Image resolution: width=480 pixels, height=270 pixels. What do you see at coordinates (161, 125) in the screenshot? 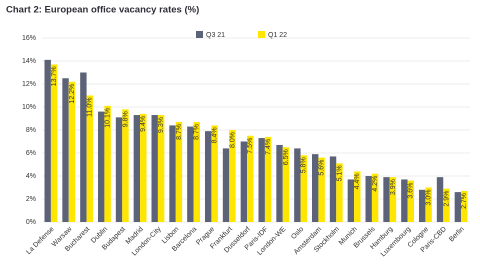
I see `value-label: 9.3%` at bounding box center [161, 125].